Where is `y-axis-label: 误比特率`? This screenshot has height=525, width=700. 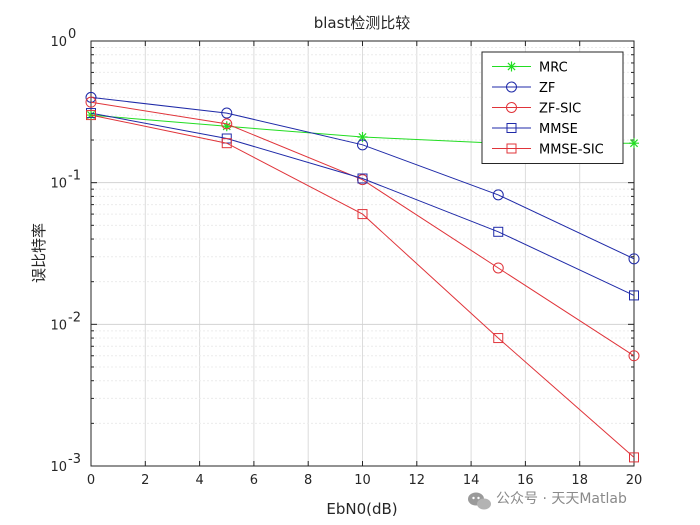 y-axis-label: 误比特率 is located at coordinates (39, 253).